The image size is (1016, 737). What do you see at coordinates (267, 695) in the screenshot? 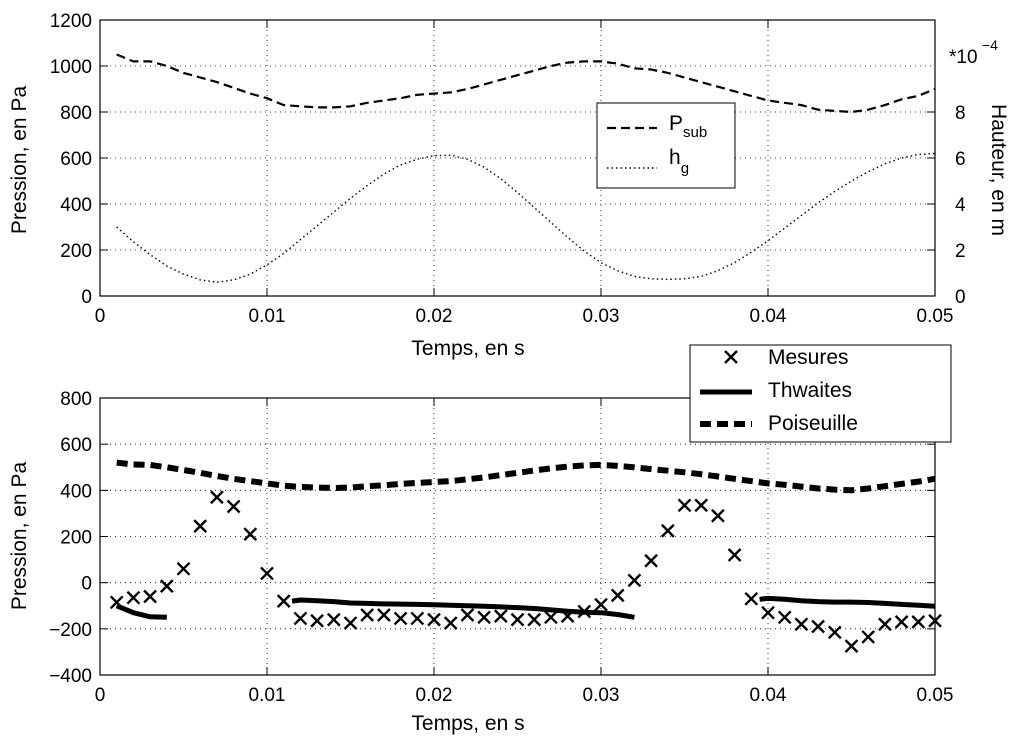
I see `x-tick-label: 0.01` at bounding box center [267, 695].